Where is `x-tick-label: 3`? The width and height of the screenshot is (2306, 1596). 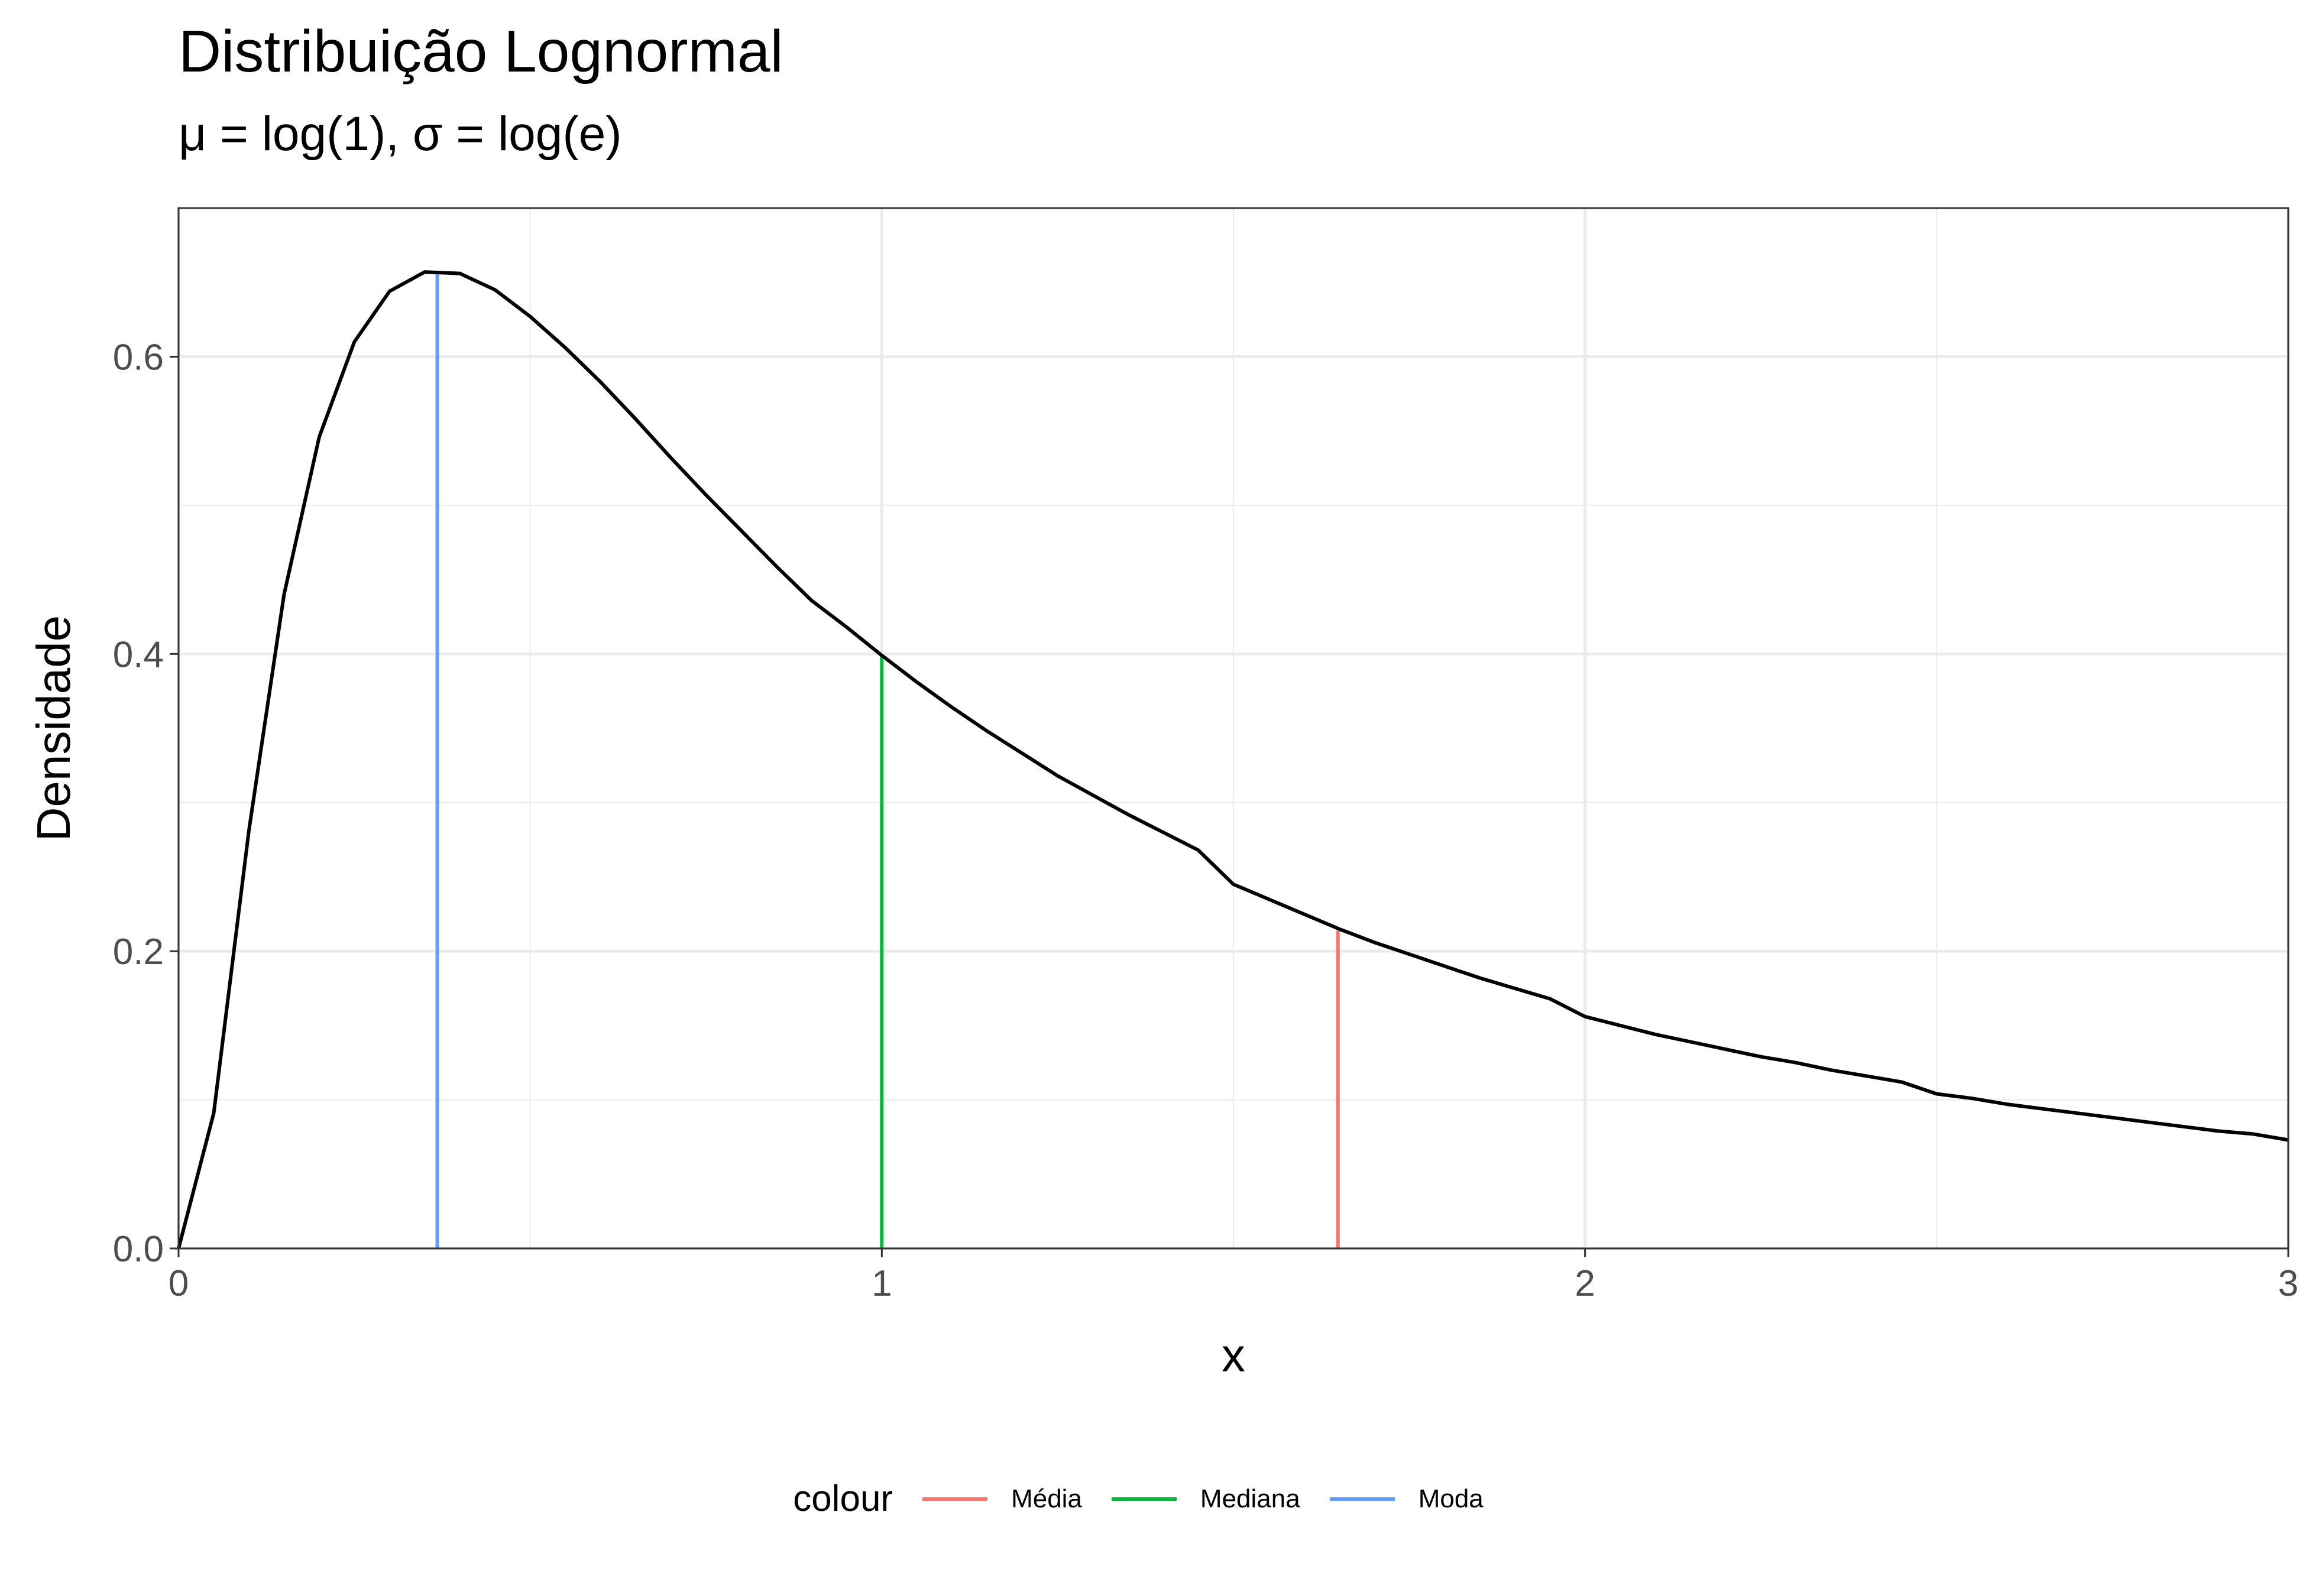
x-tick-label: 3 is located at coordinates (2288, 1284).